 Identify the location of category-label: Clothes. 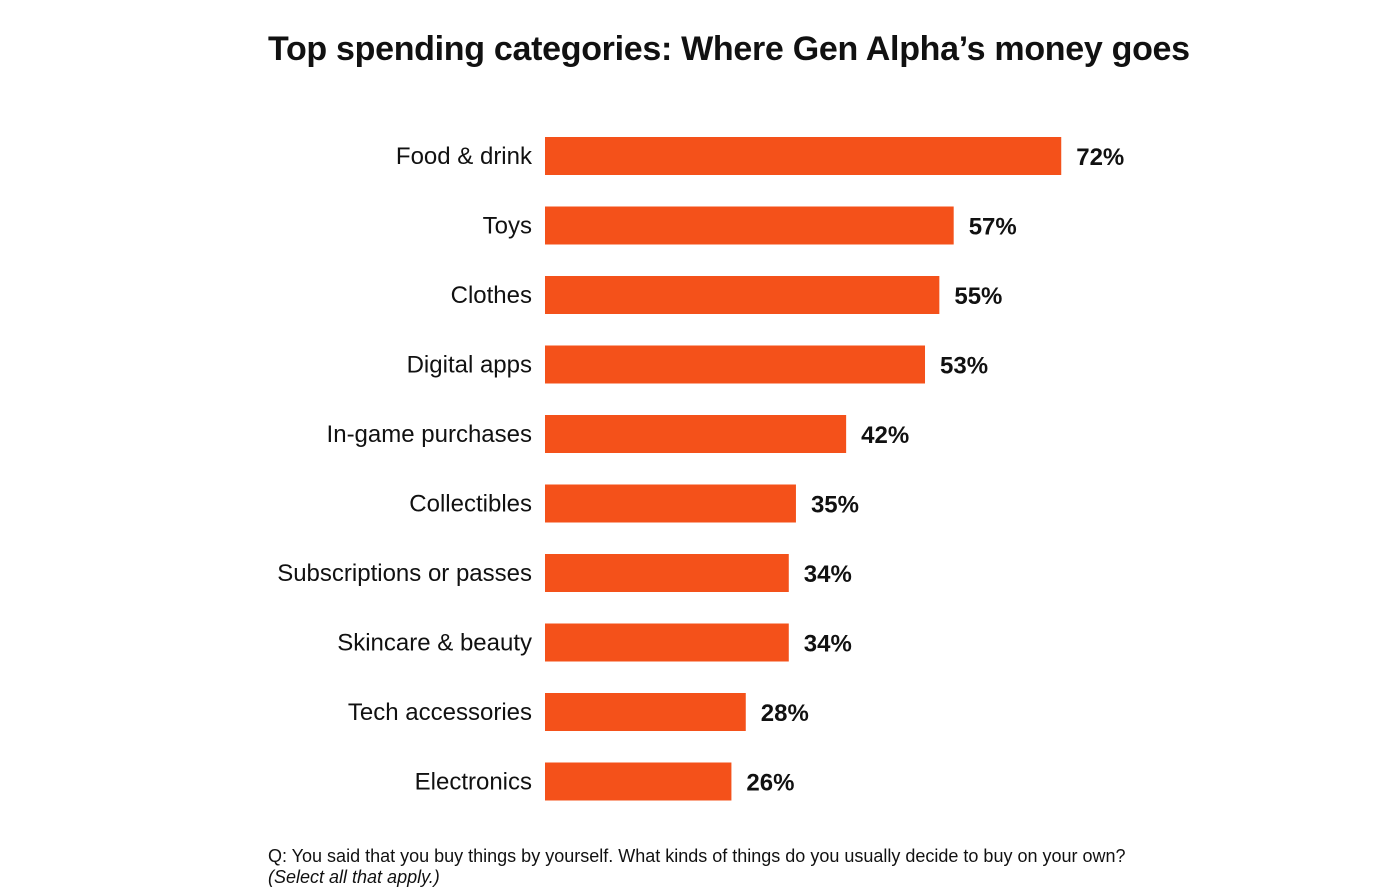
(491, 295).